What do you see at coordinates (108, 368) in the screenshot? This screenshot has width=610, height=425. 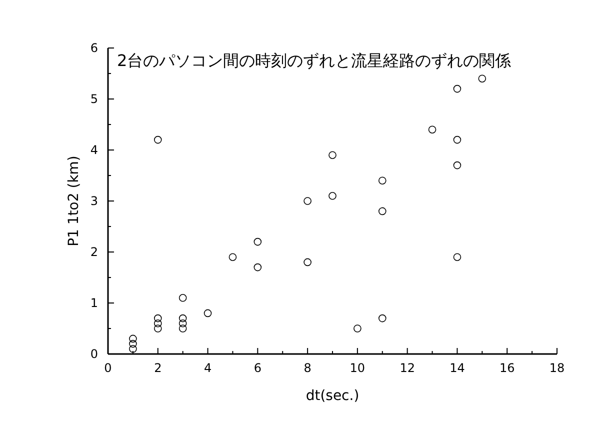 I see `x-tick-label: 0` at bounding box center [108, 368].